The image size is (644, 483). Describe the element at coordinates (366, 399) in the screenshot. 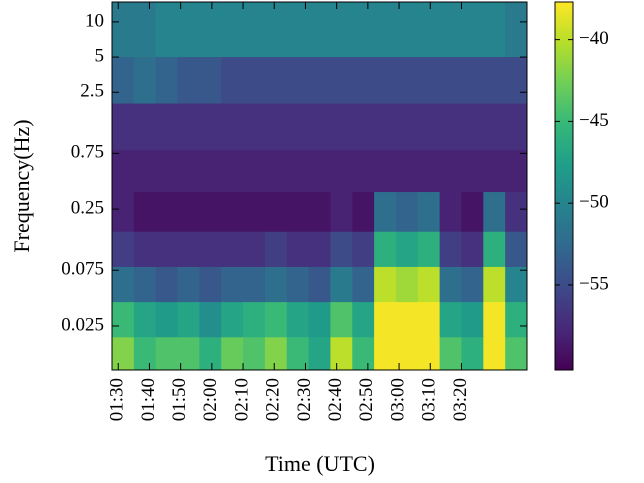

I see `x-tick-label: 02:50` at that location.